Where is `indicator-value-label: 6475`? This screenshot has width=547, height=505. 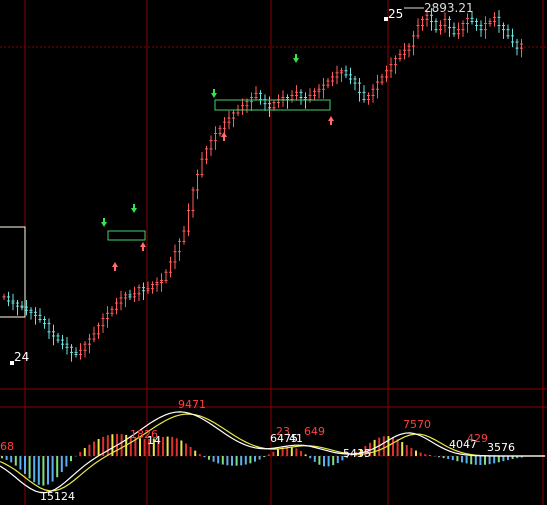
indicator-value-label: 6475 is located at coordinates (284, 438).